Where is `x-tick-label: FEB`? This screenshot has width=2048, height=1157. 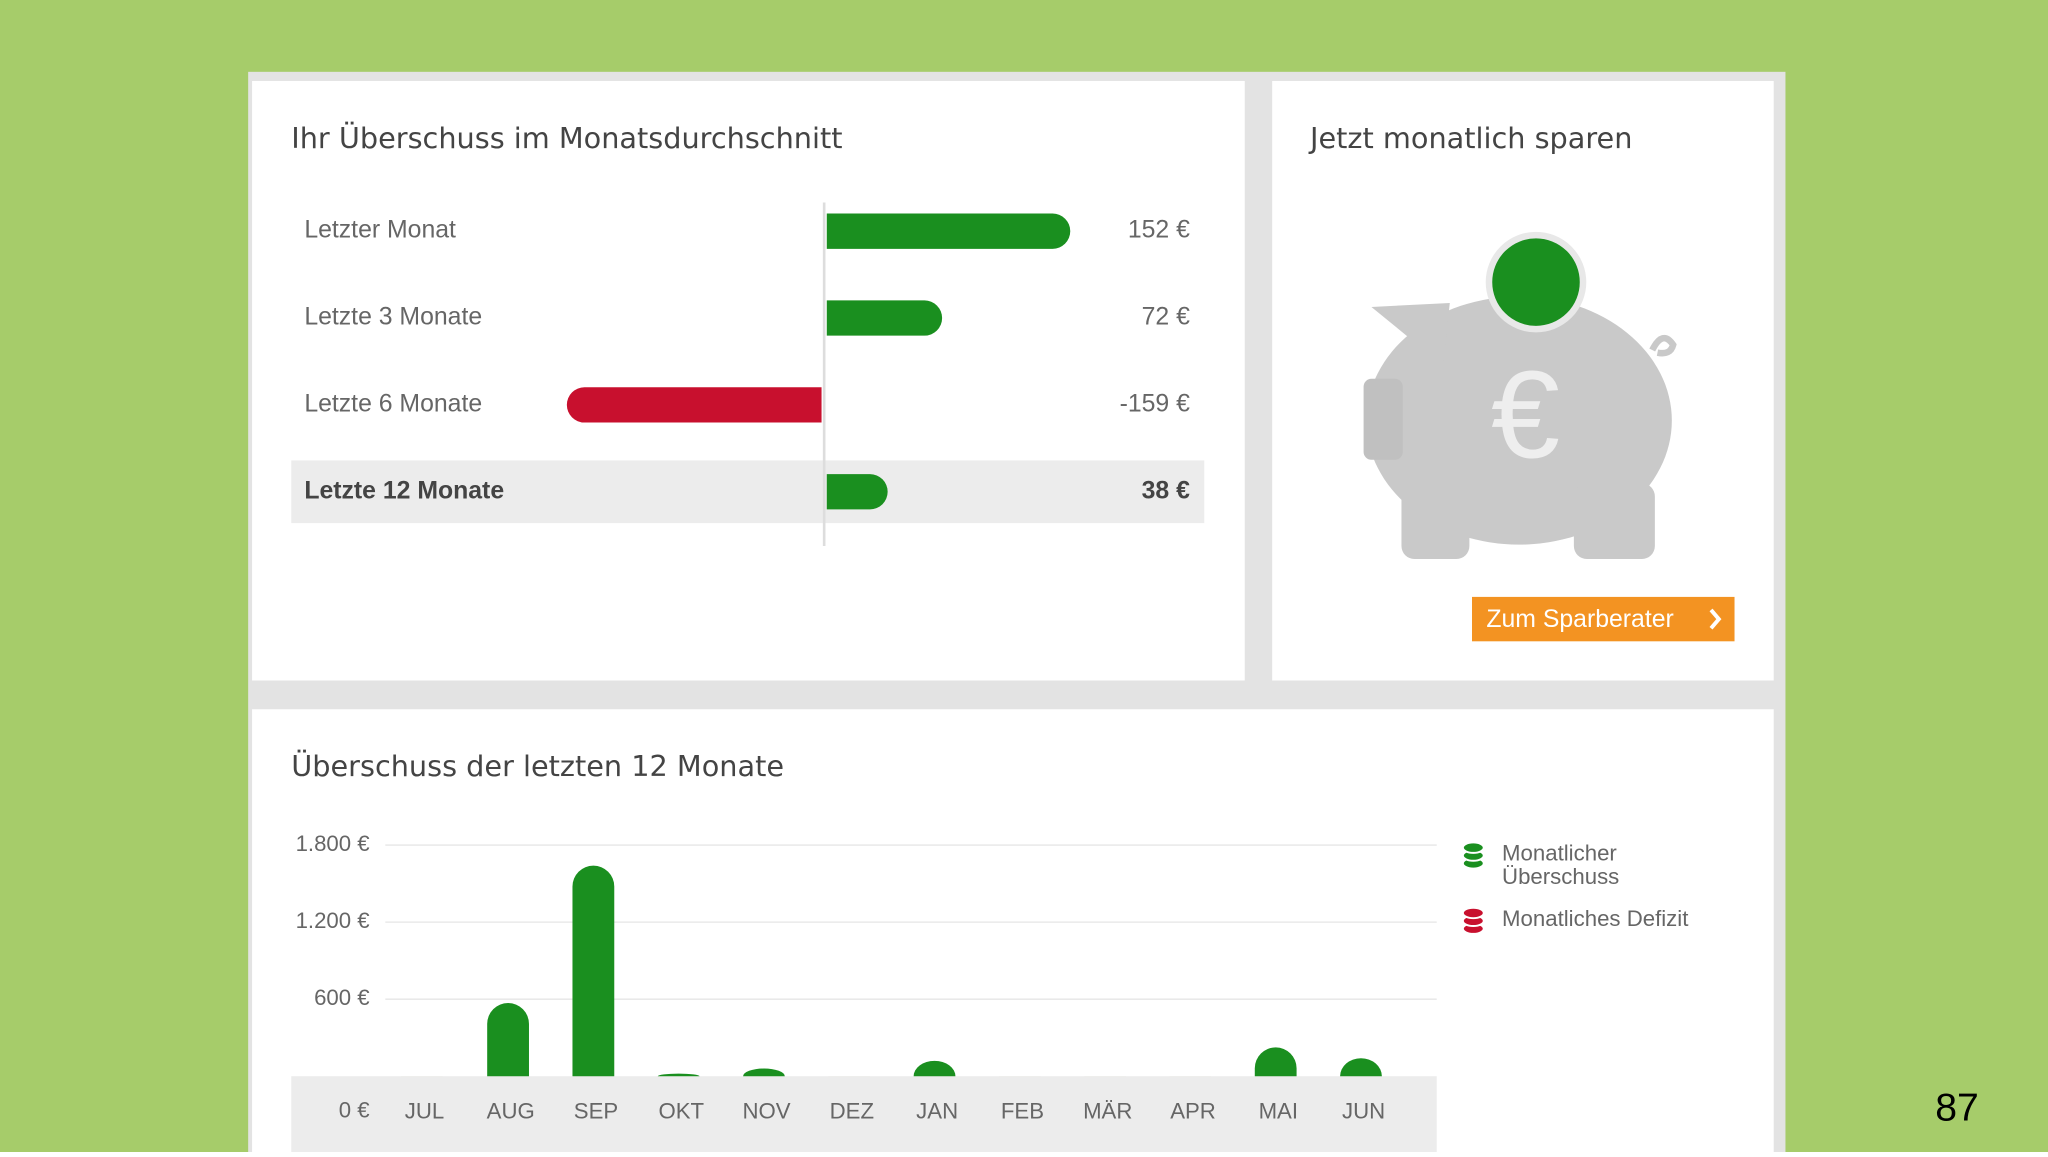 x-tick-label: FEB is located at coordinates (1022, 1111).